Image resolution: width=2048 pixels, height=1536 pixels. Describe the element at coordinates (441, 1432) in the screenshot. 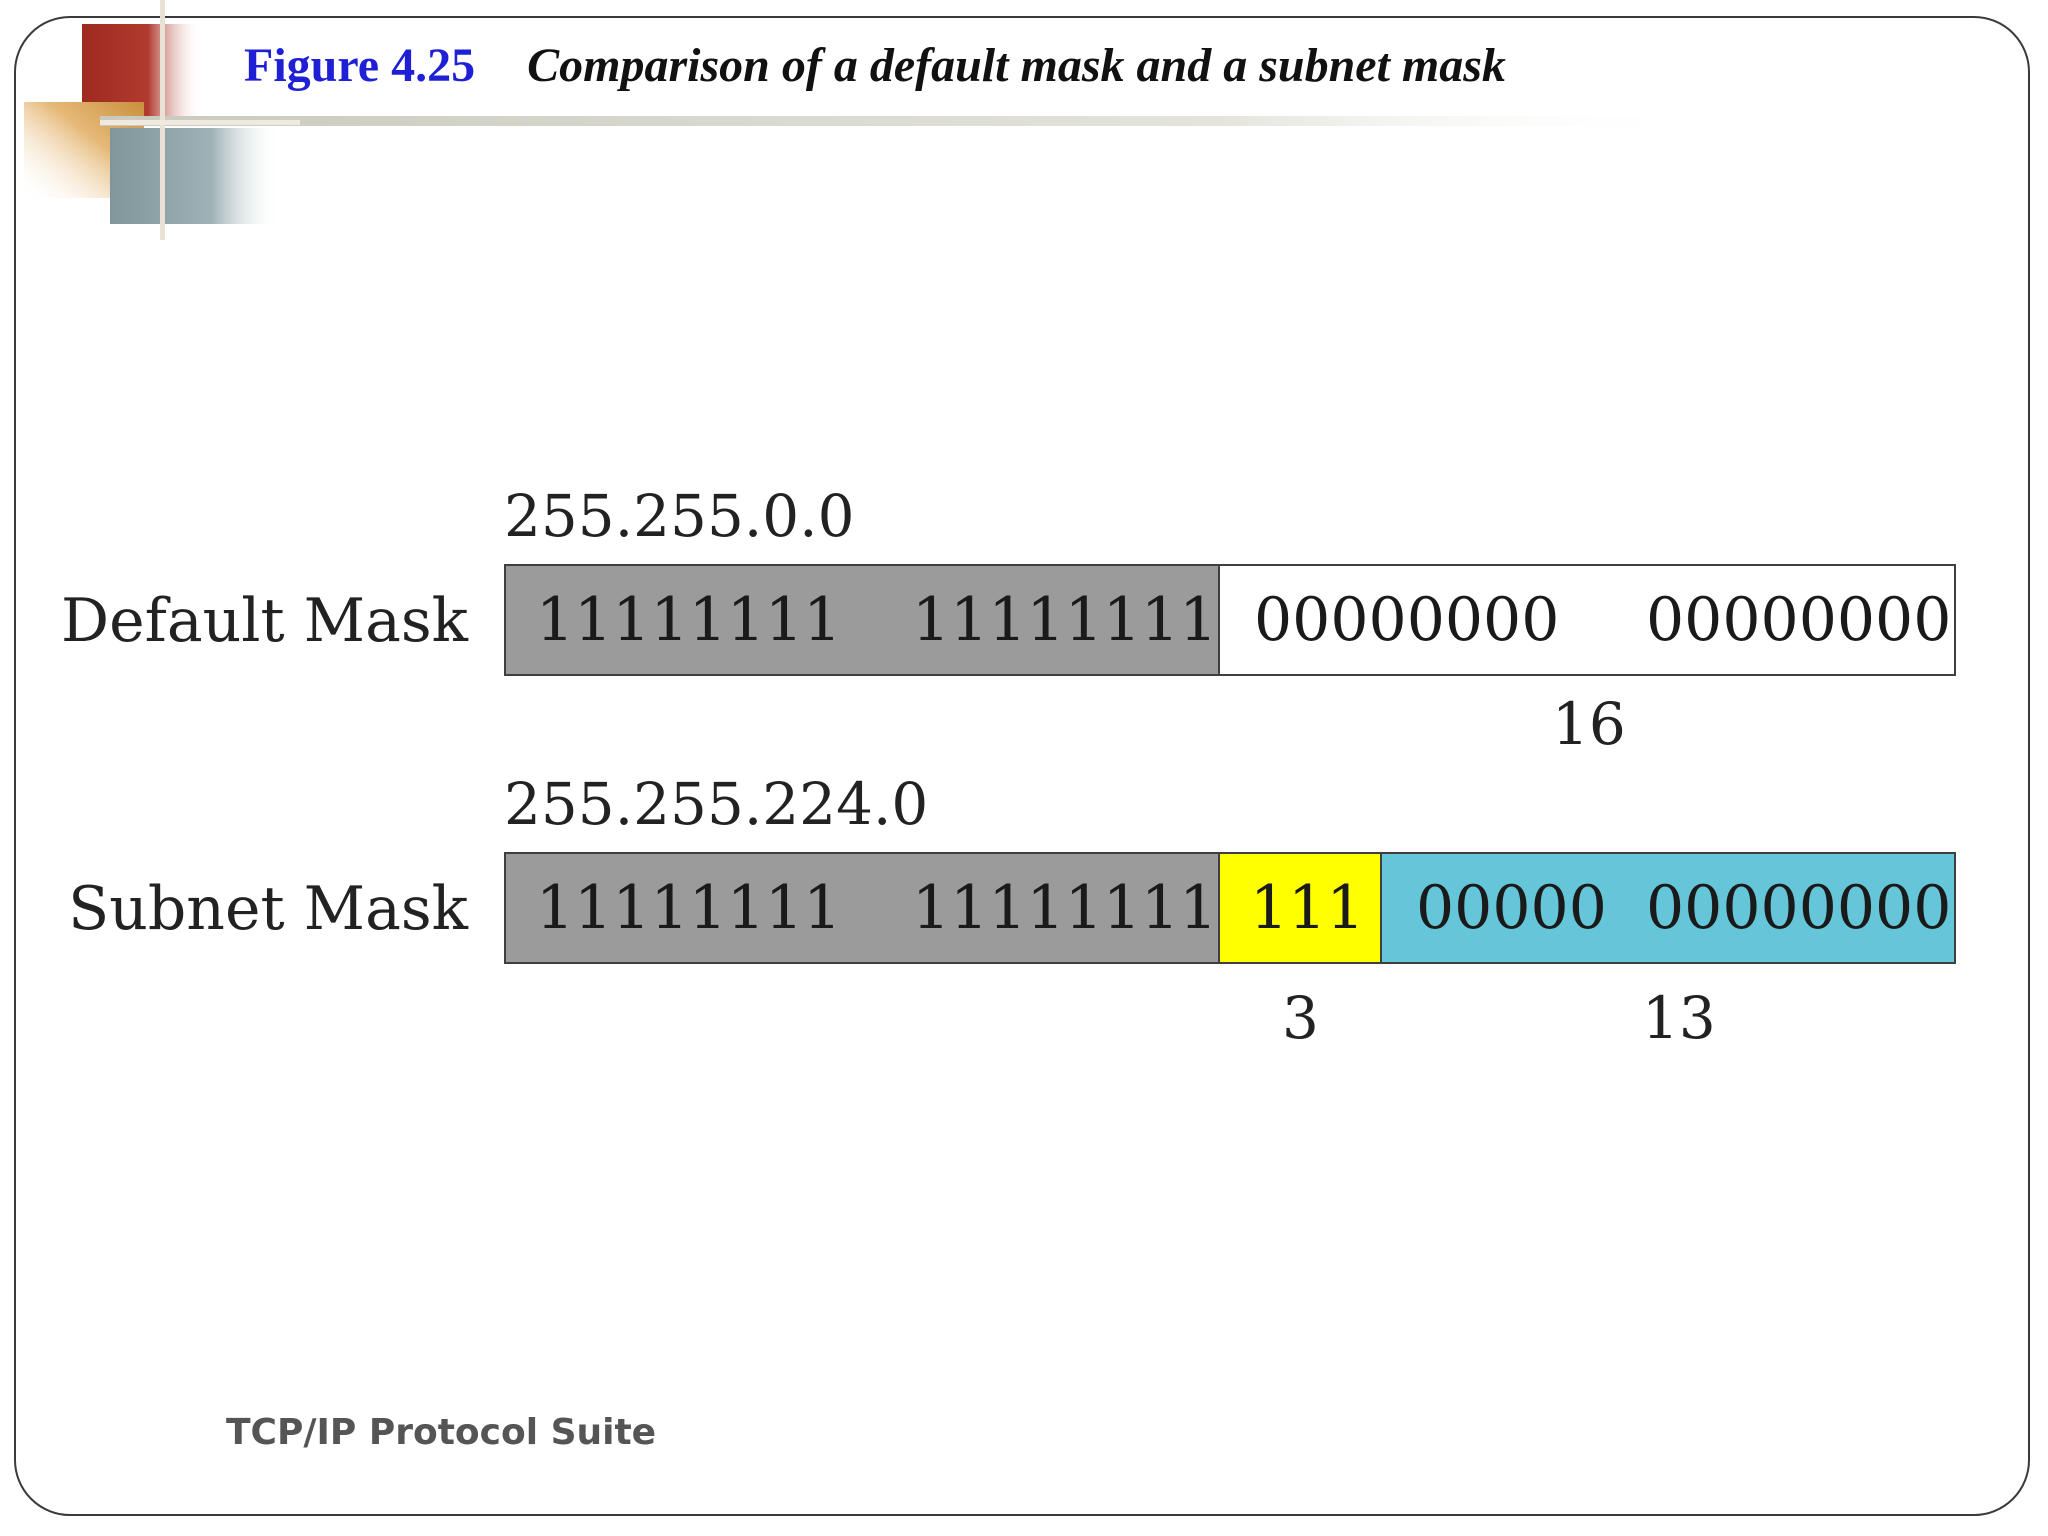

I see `footer-text: TCP/IP Protocol Suite` at that location.